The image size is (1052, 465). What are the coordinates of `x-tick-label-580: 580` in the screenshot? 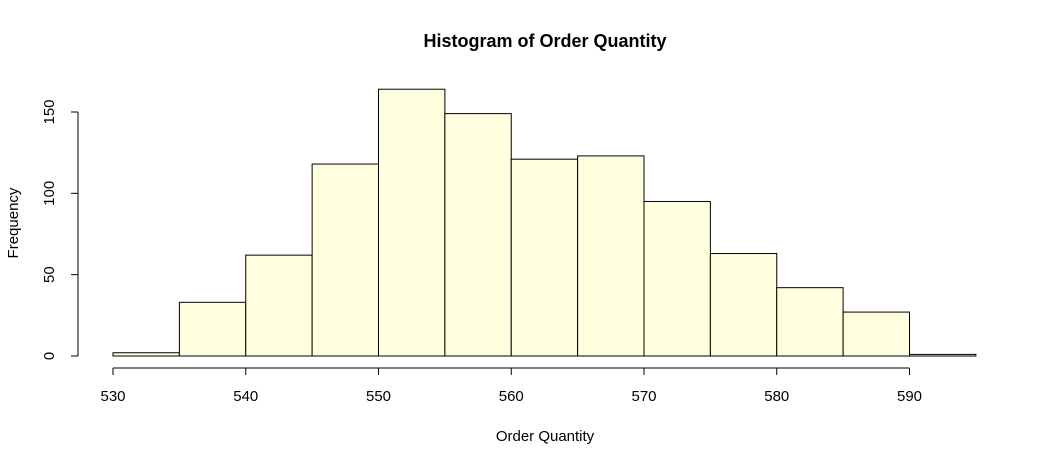 It's located at (776, 396).